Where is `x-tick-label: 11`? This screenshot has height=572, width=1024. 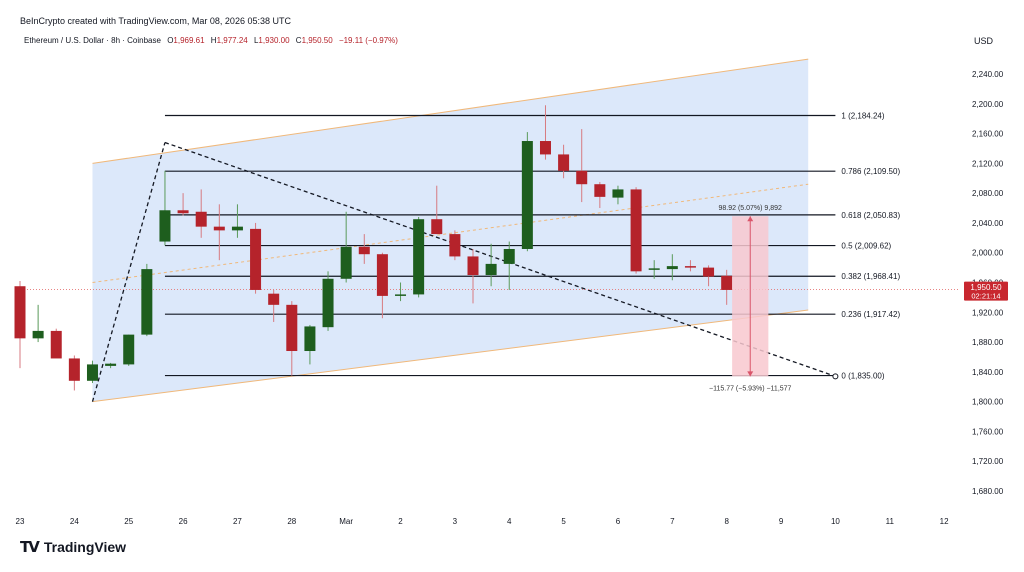
x-tick-label: 11 is located at coordinates (890, 521).